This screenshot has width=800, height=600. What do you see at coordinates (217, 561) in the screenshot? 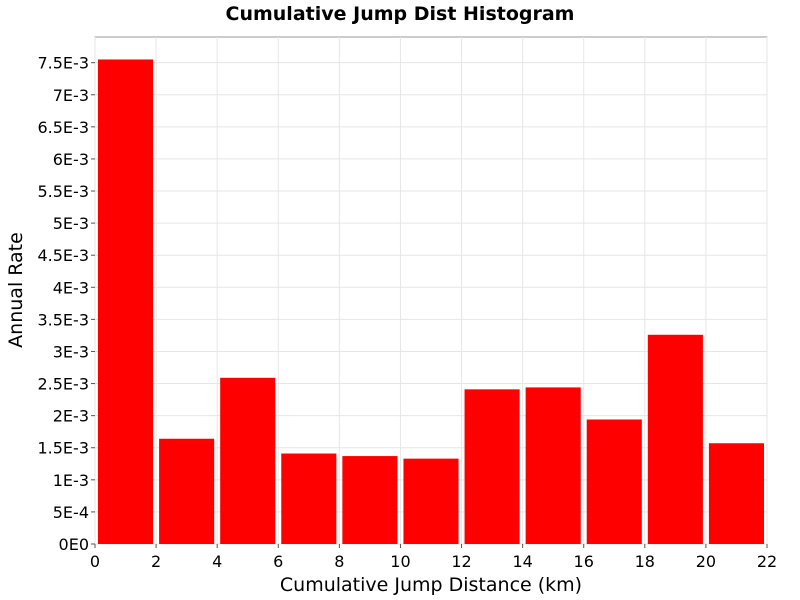
I see `x-tick-label: 4` at bounding box center [217, 561].